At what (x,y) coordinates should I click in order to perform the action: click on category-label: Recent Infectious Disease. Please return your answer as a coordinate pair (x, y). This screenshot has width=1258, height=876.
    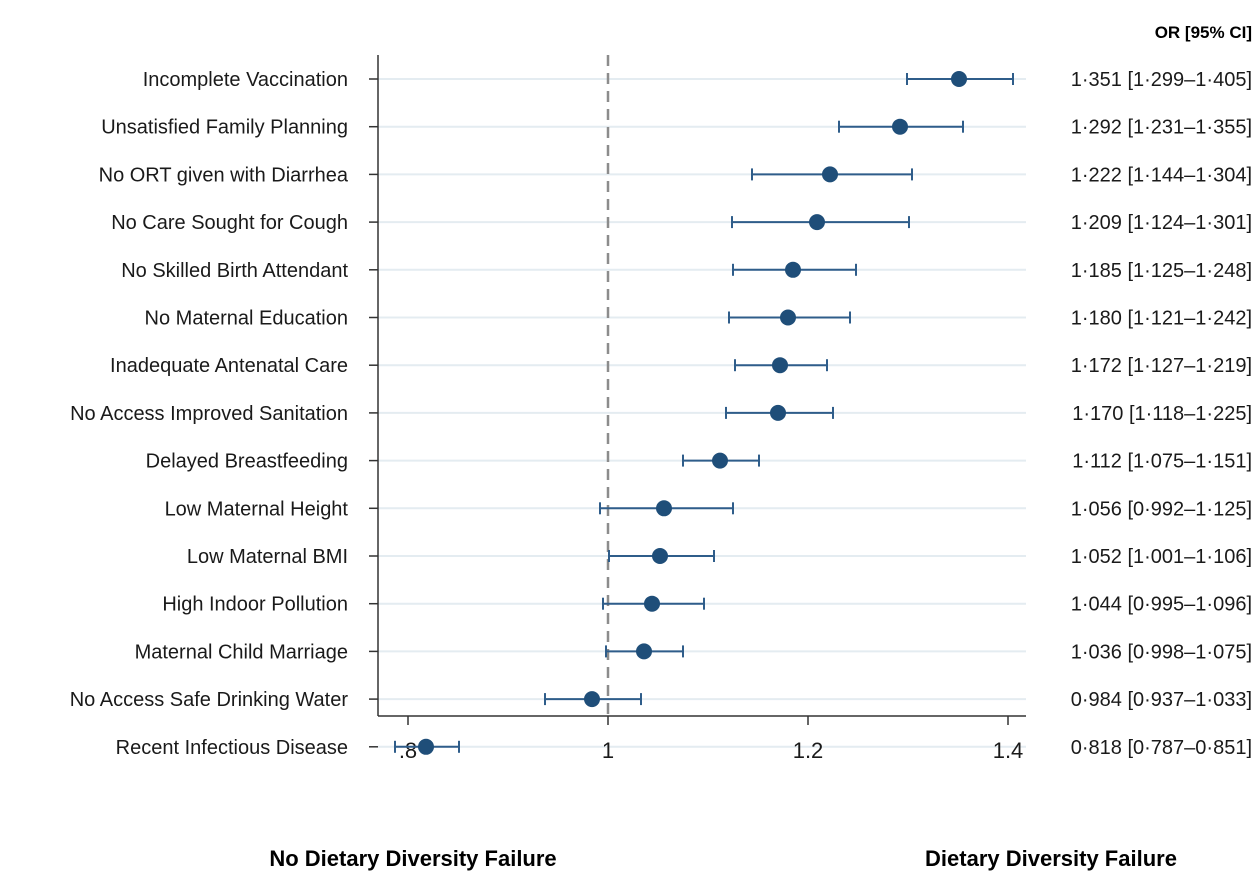
    Looking at the image, I should click on (232, 748).